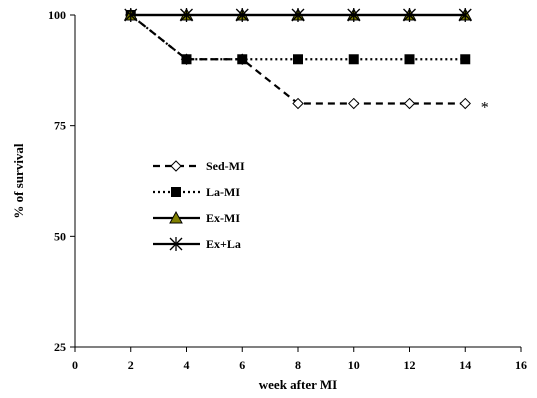 The image size is (537, 398). What do you see at coordinates (465, 365) in the screenshot?
I see `x-tick-label: 14` at bounding box center [465, 365].